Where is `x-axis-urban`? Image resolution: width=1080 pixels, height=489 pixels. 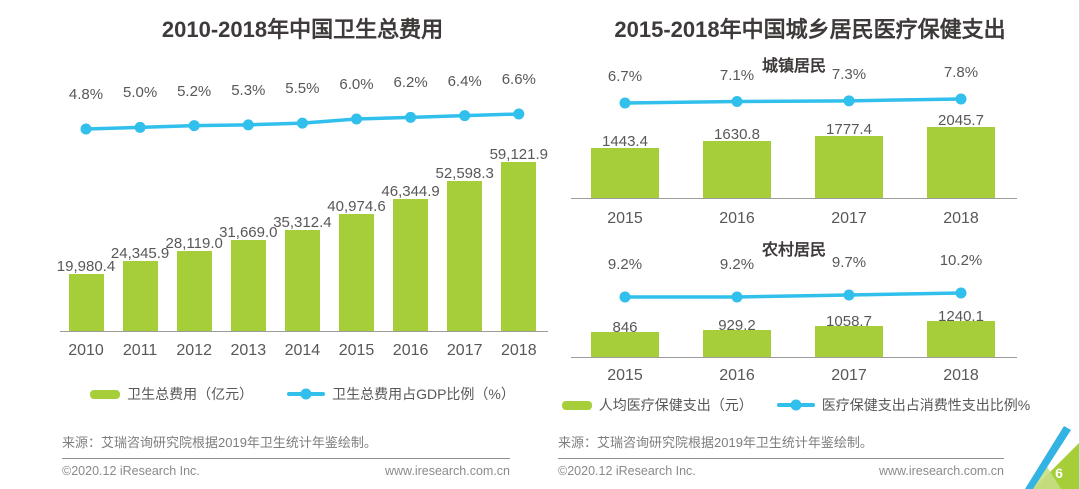
x-axis-urban is located at coordinates (794, 198).